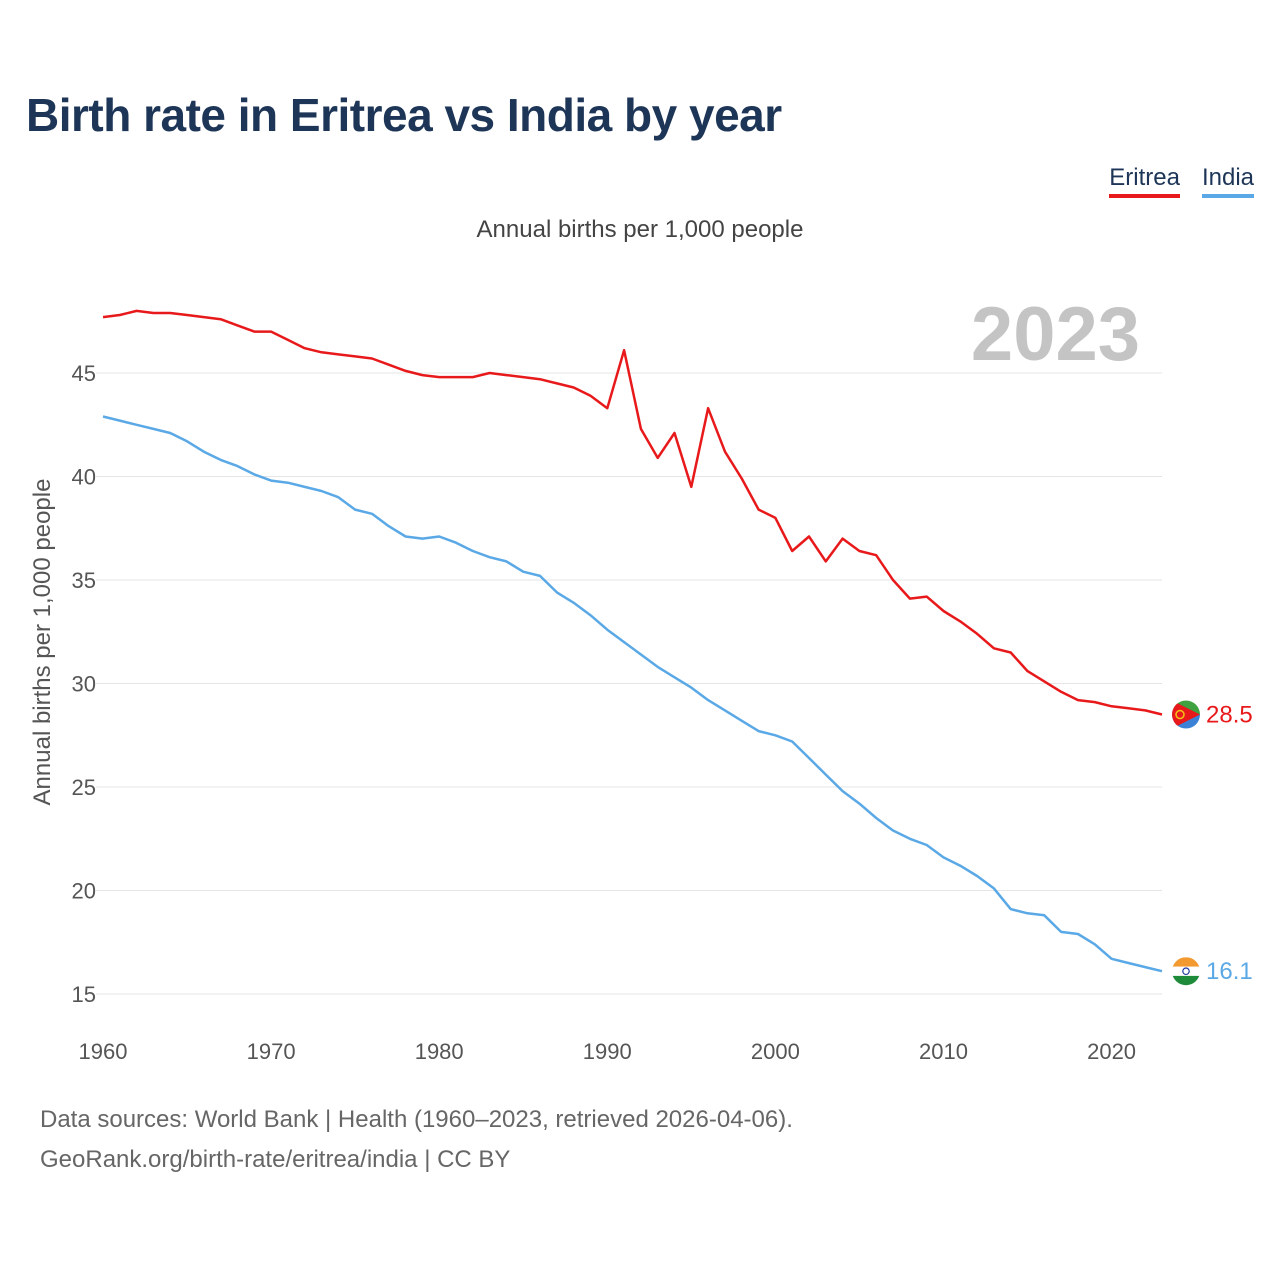 The height and width of the screenshot is (1280, 1280). I want to click on y-tick-label-35: 35, so click(84, 580).